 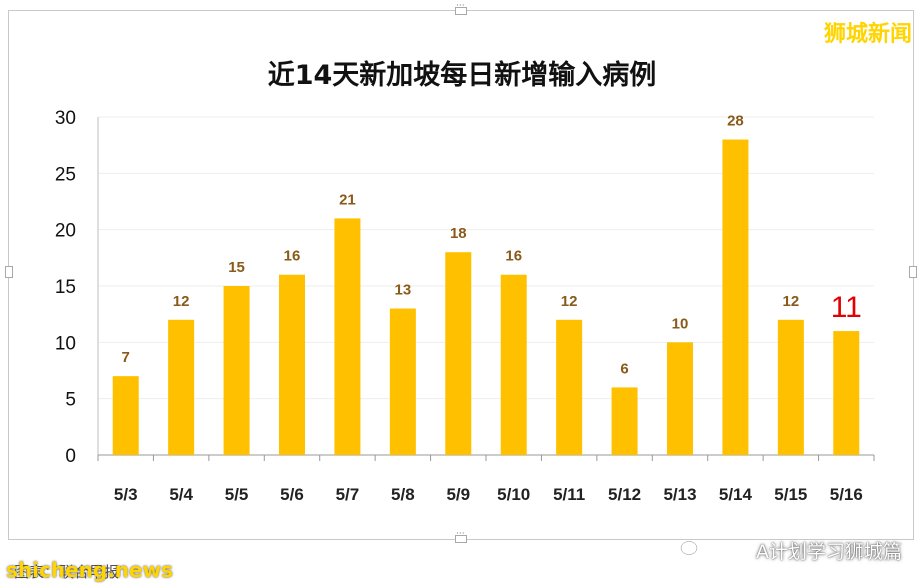 I want to click on y-tick-label: 0, so click(x=70, y=456).